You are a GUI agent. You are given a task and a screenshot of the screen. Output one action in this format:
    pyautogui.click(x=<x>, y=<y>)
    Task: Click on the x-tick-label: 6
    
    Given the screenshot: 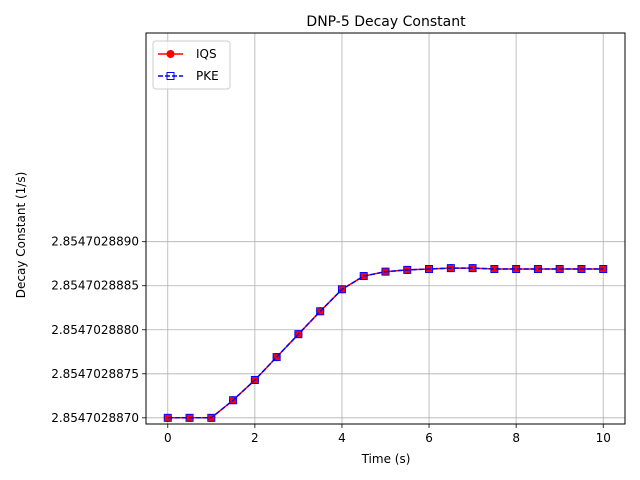 What is the action you would take?
    pyautogui.click(x=429, y=438)
    